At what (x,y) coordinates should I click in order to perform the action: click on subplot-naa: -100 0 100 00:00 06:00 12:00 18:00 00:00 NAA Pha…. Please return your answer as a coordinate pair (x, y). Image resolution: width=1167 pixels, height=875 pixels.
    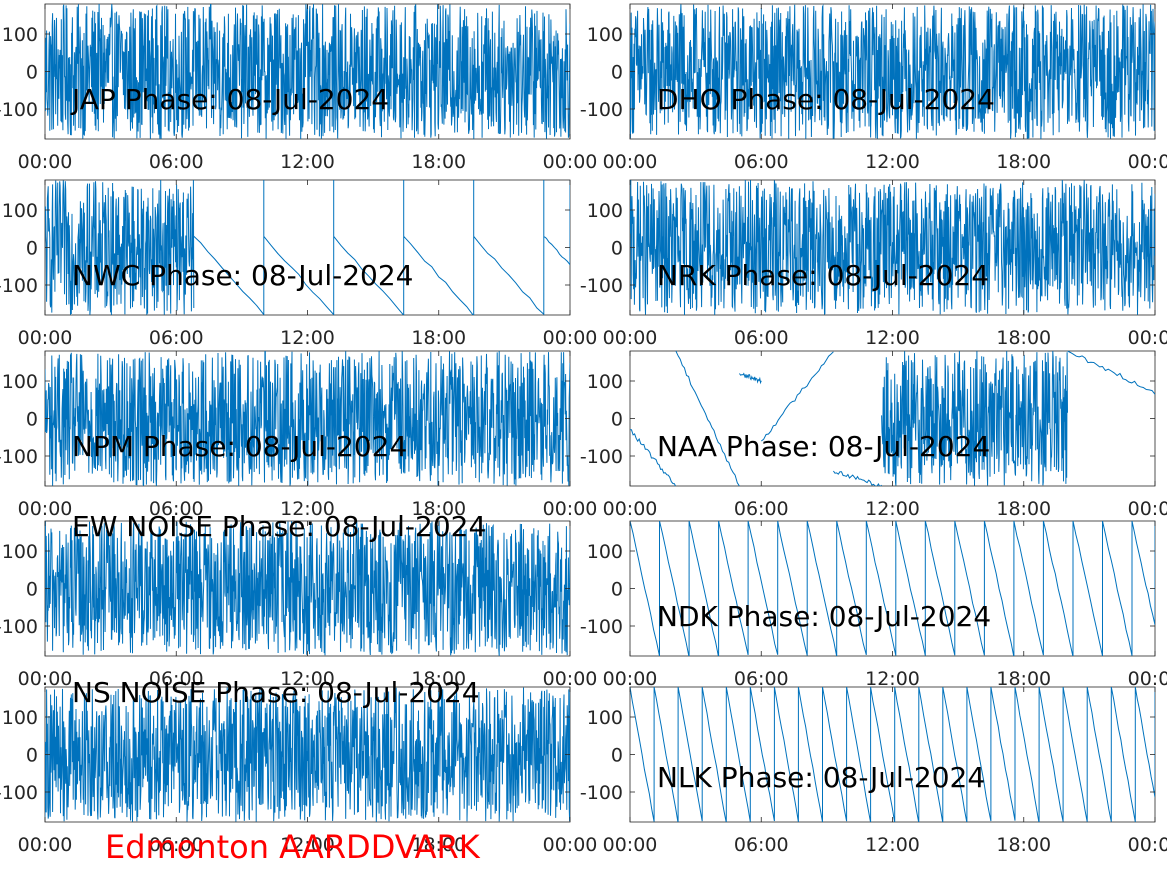
    Looking at the image, I should click on (873, 435).